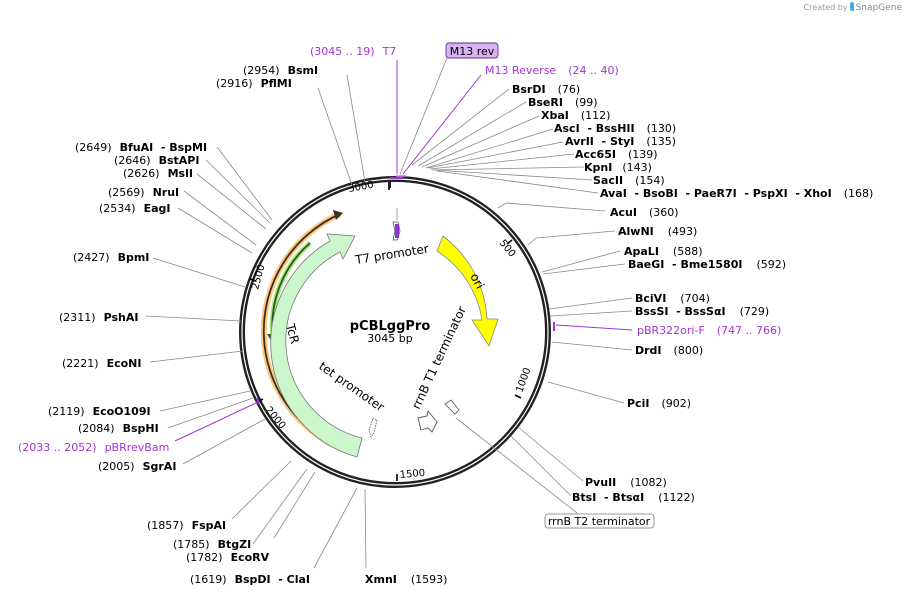 The image size is (908, 596). What do you see at coordinates (316, 345) in the screenshot?
I see `feature-tcr: TcR` at bounding box center [316, 345].